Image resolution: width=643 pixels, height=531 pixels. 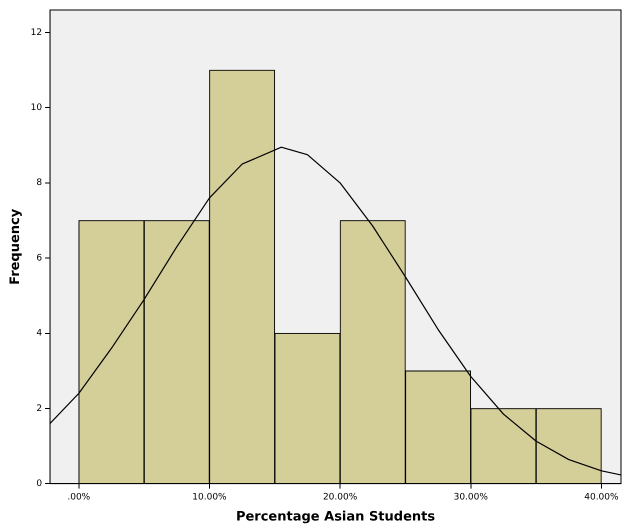 I want to click on x-tick-label: 30.00%, so click(x=471, y=497).